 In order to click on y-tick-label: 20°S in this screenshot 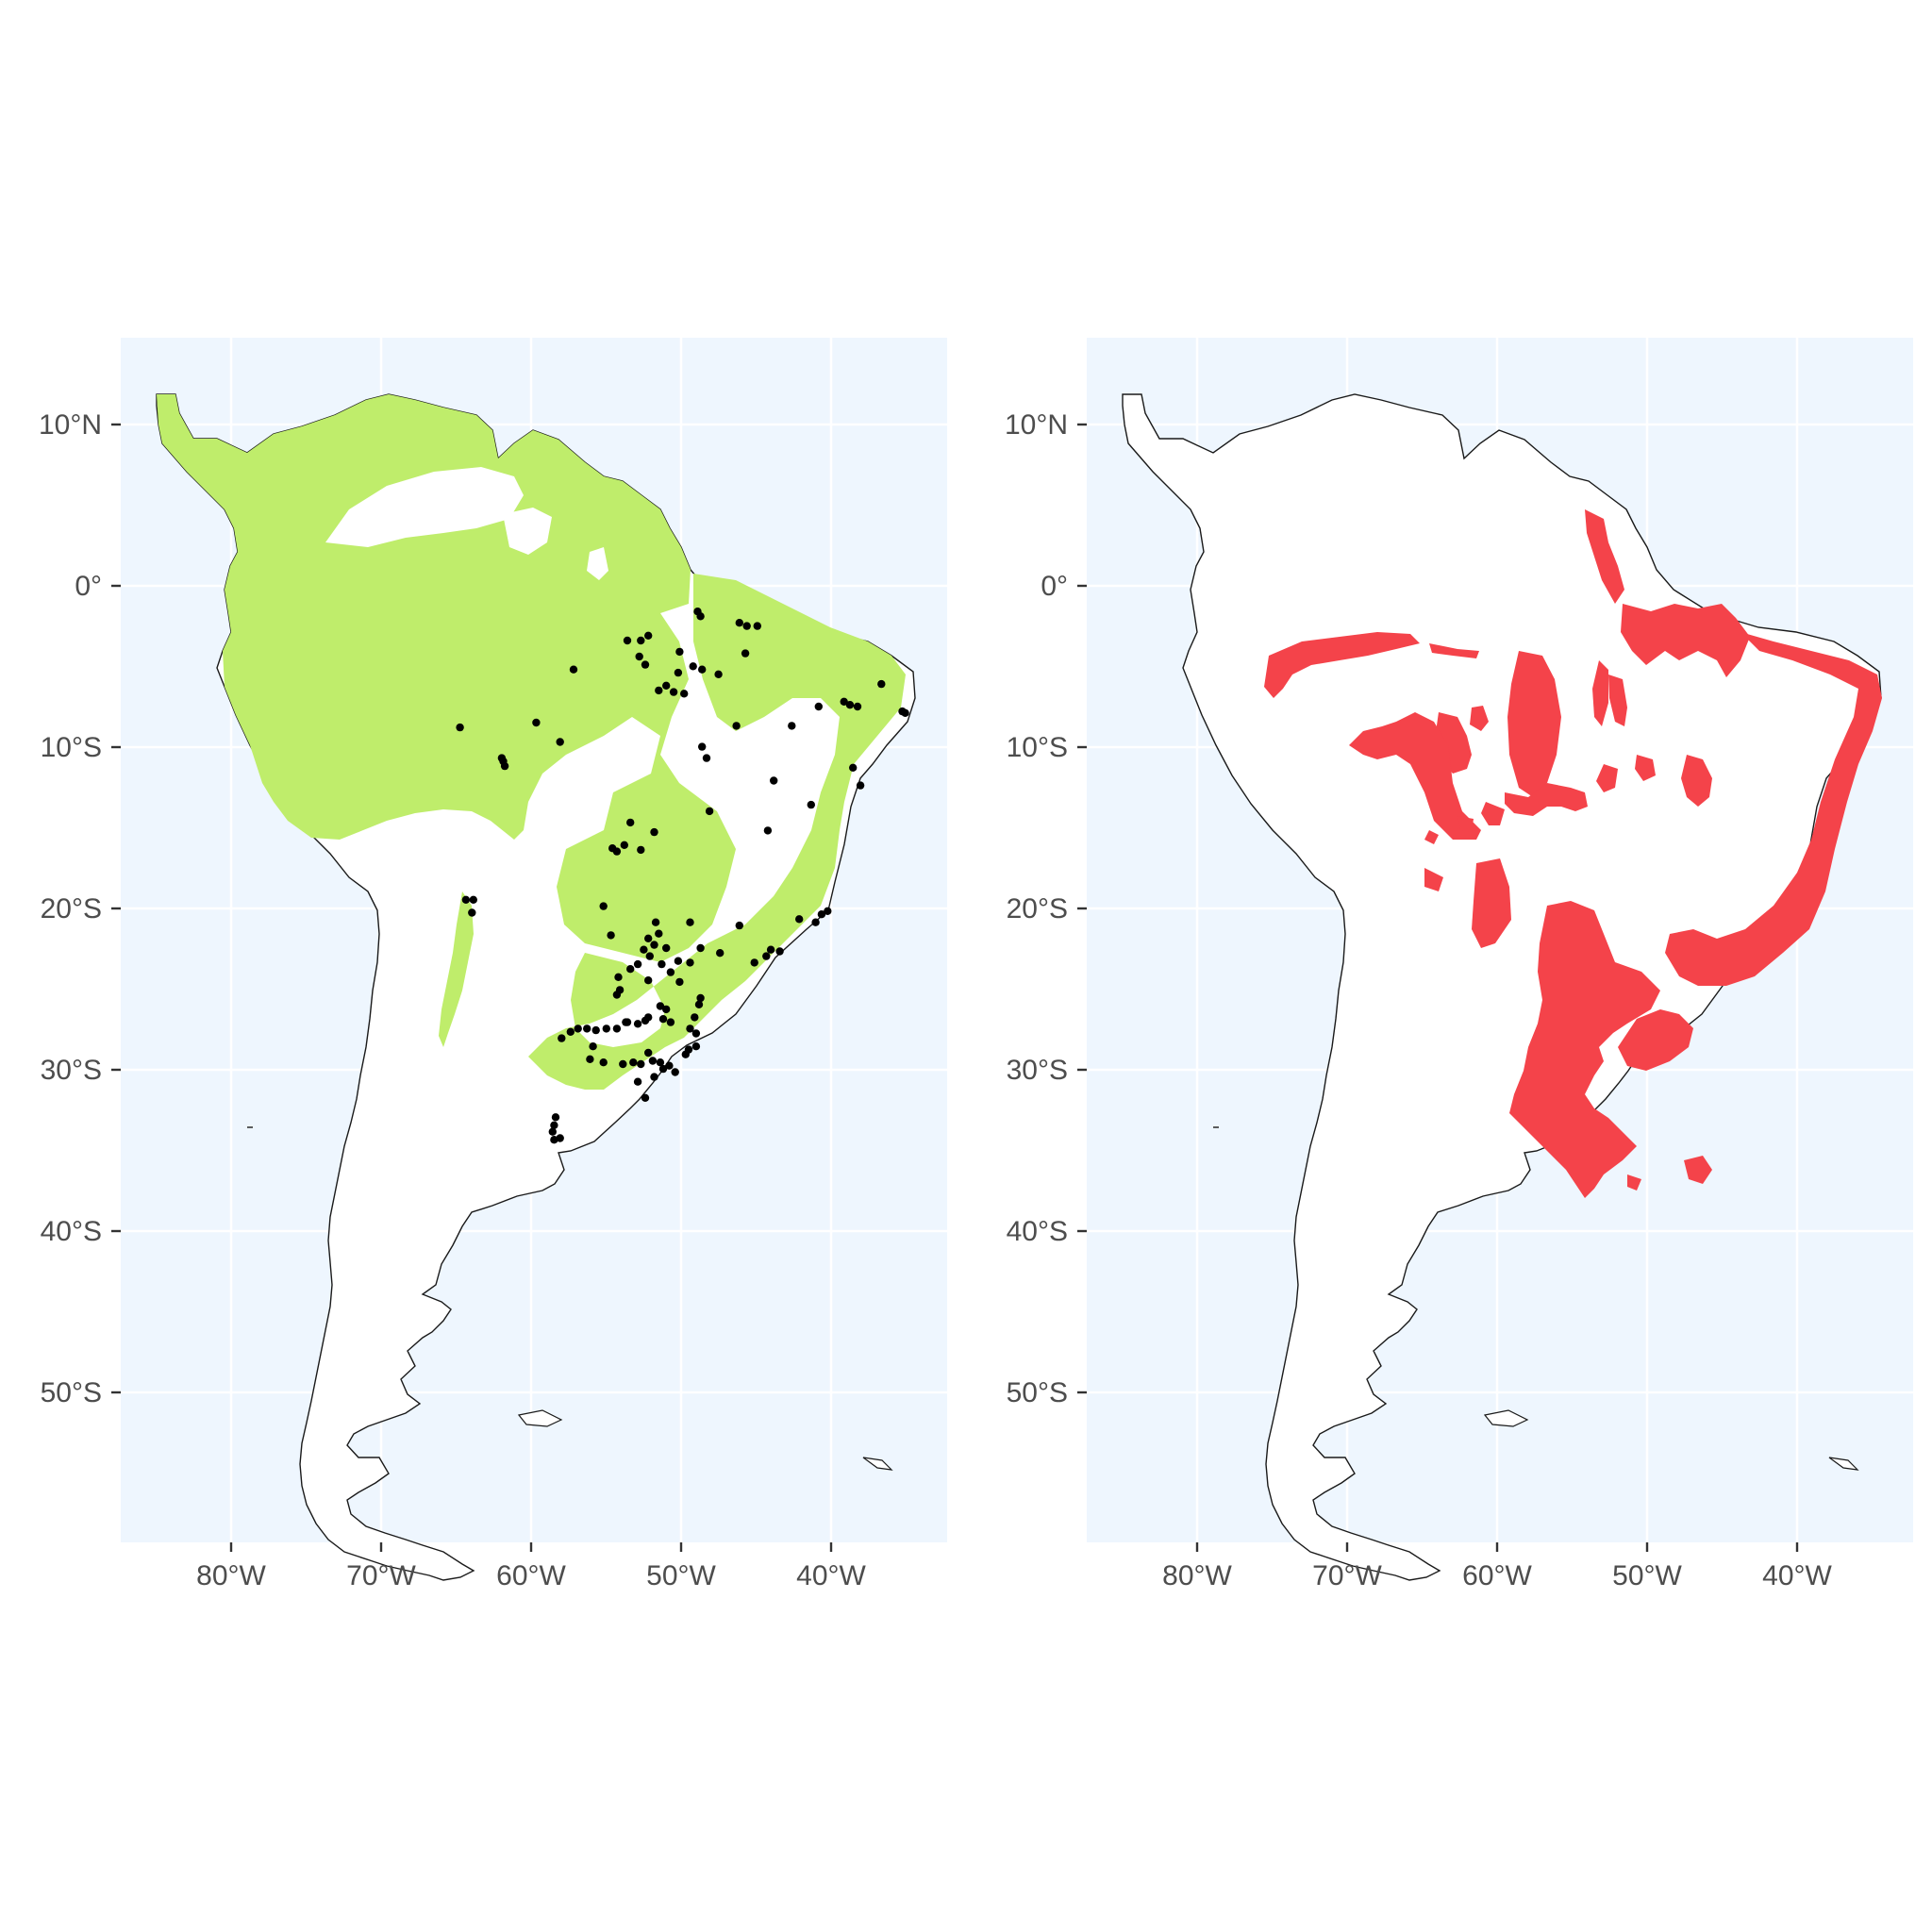, I will do `click(1037, 909)`.